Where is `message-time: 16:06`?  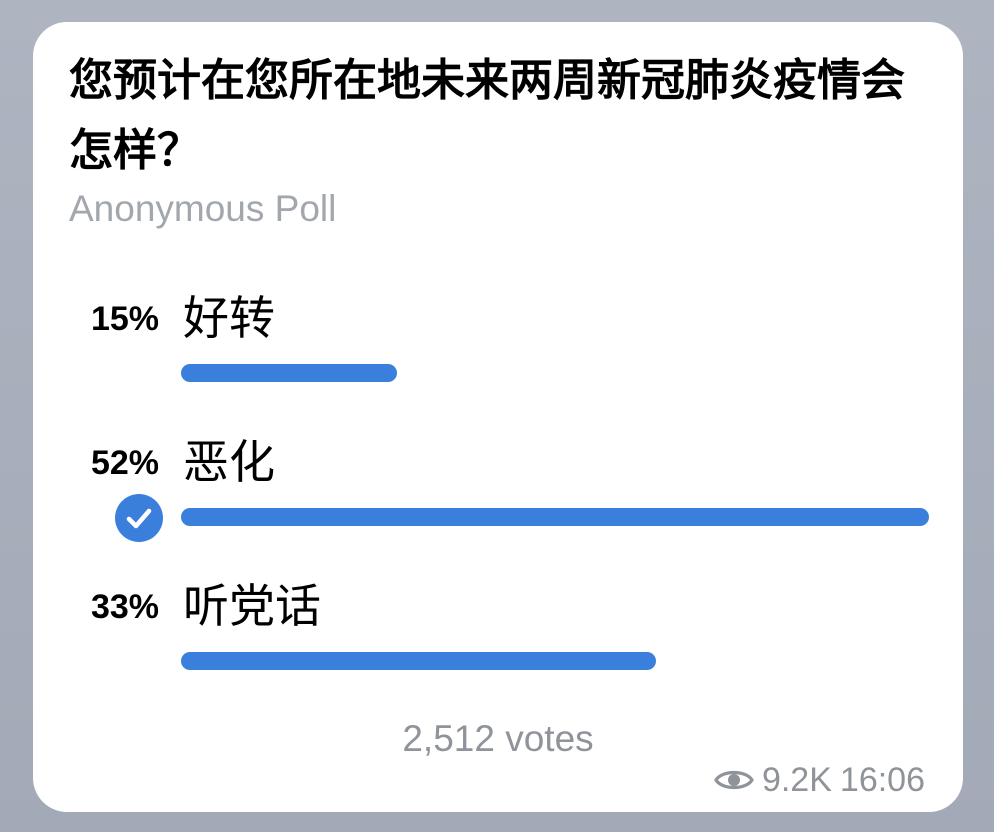 message-time: 16:06 is located at coordinates (882, 779).